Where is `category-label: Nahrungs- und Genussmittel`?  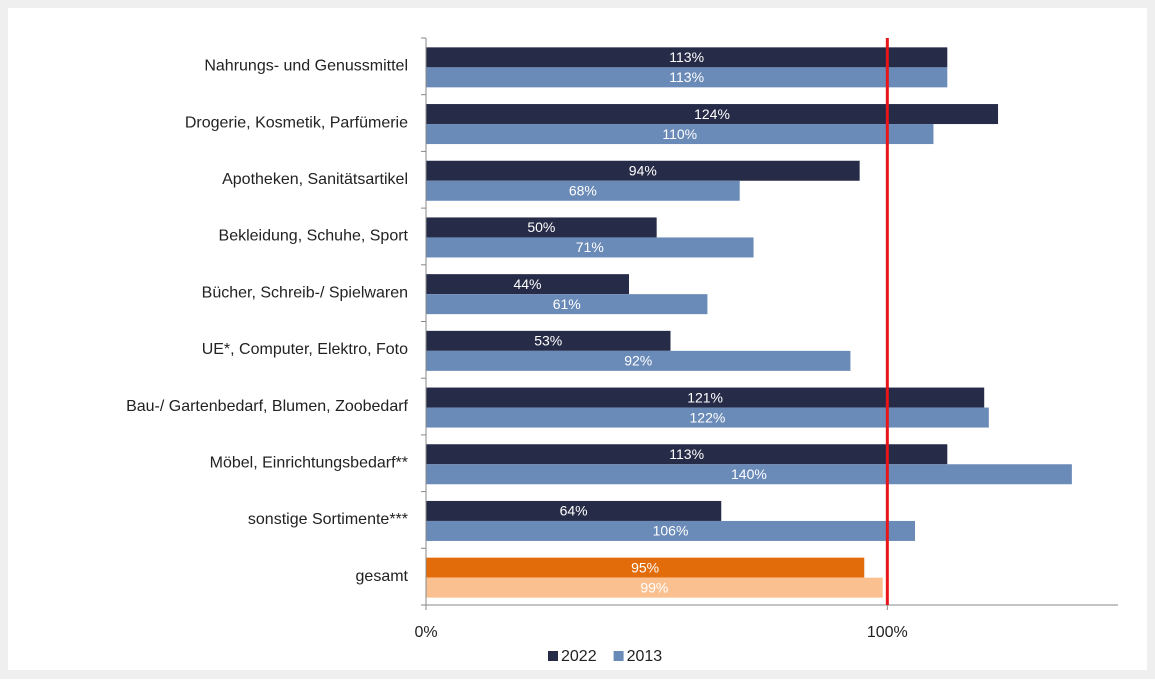
category-label: Nahrungs- und Genussmittel is located at coordinates (306, 66).